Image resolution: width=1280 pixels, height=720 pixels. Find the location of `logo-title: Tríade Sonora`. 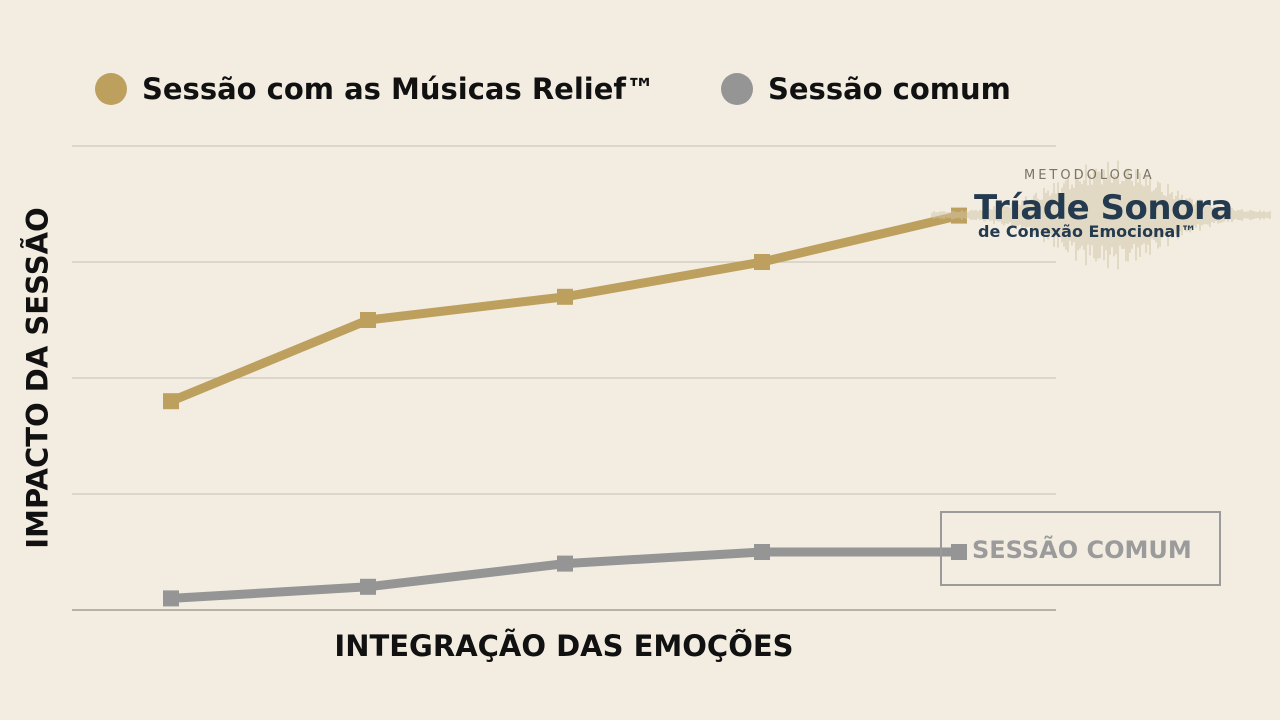

logo-title: Tríade Sonora is located at coordinates (1103, 208).